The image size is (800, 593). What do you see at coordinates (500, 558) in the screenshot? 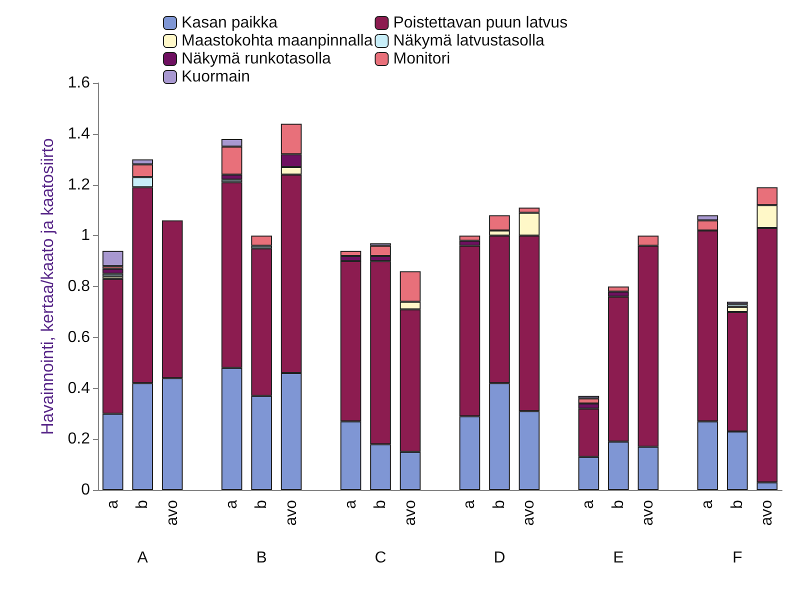
I see `text: D` at bounding box center [500, 558].